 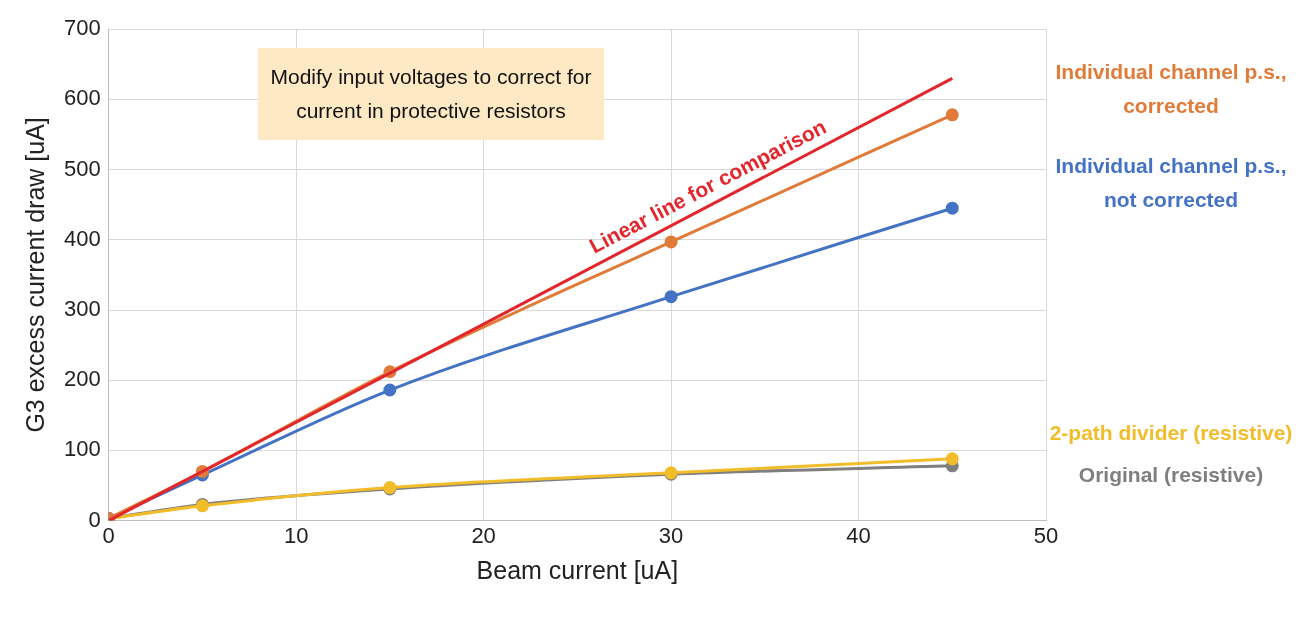 I want to click on text: 2-path divider (resistive), so click(x=1171, y=433).